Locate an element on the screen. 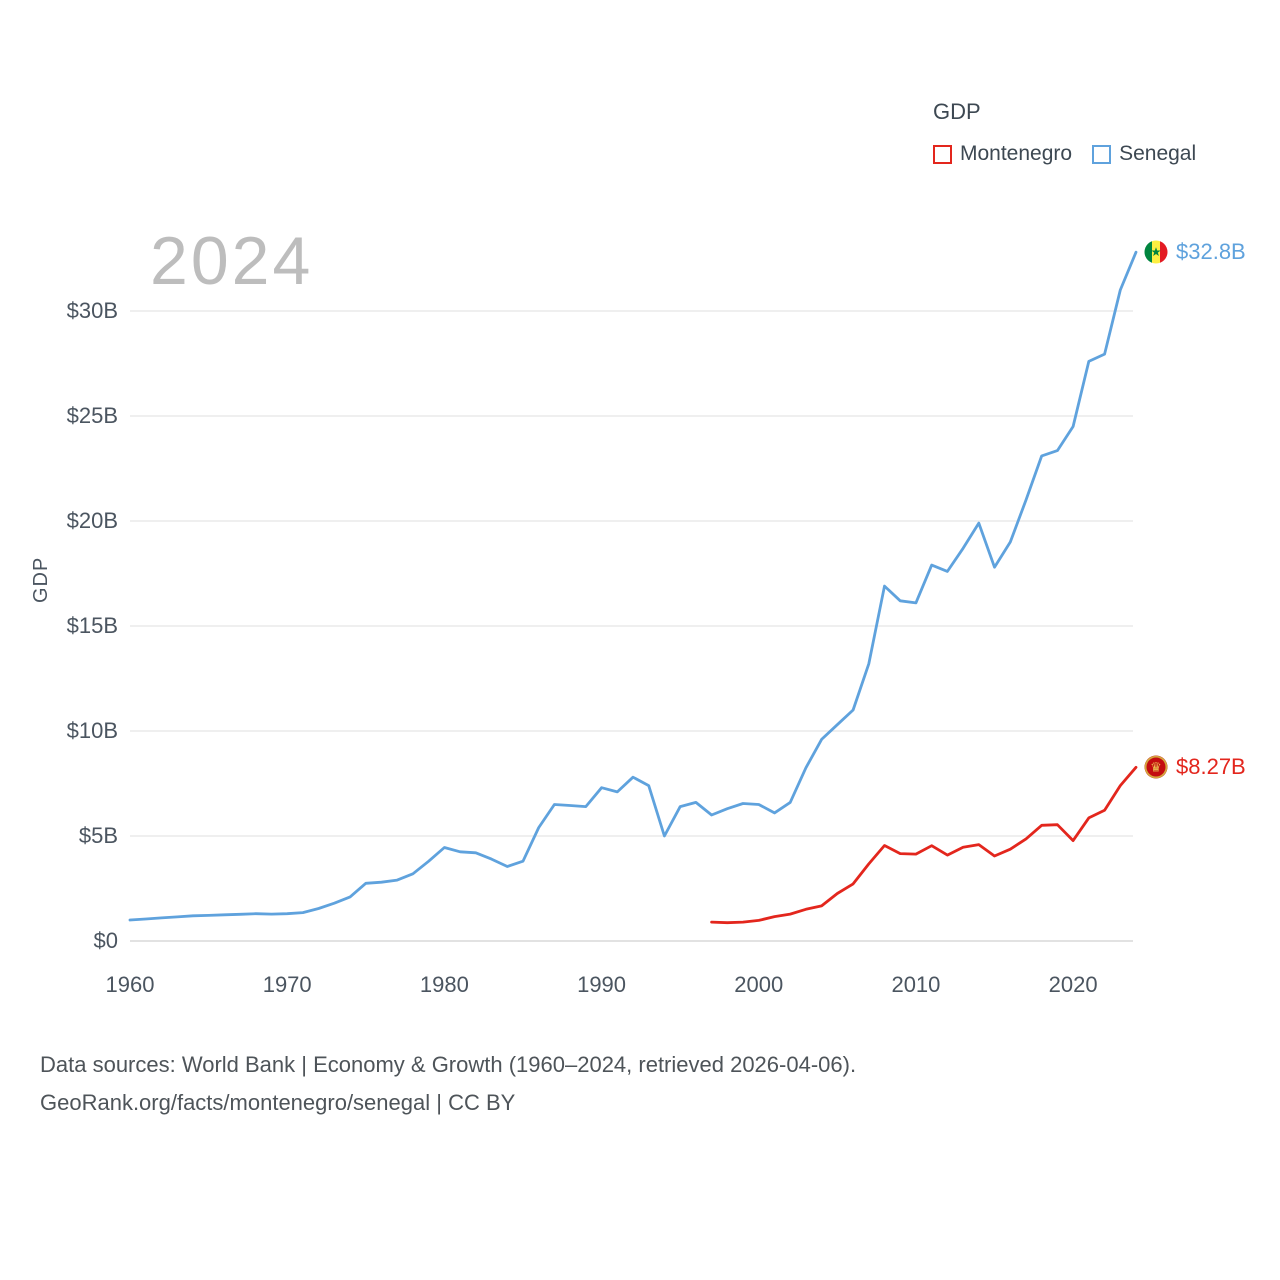 The image size is (1280, 1280). legend-item-montenegro: Montenegro is located at coordinates (1002, 154).